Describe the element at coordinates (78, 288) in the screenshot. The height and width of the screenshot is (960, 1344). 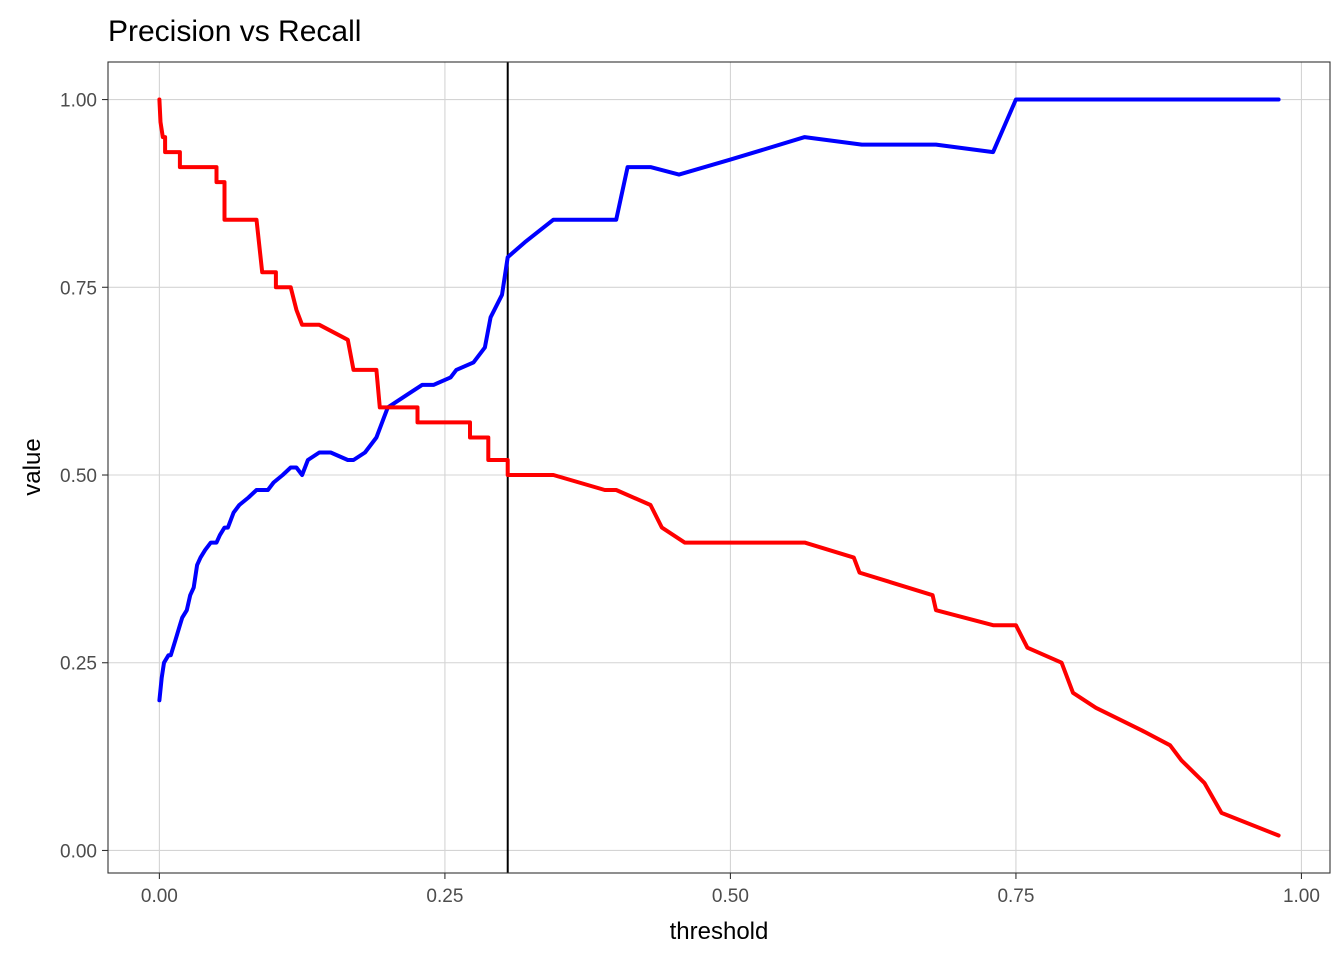
I see `y-tick-label: 0.75` at that location.